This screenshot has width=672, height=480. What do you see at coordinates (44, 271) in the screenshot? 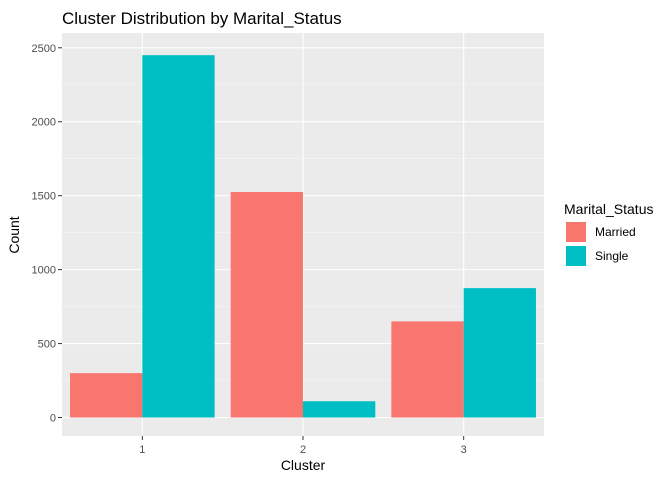
I see `y-tick-label: 1000` at bounding box center [44, 271].